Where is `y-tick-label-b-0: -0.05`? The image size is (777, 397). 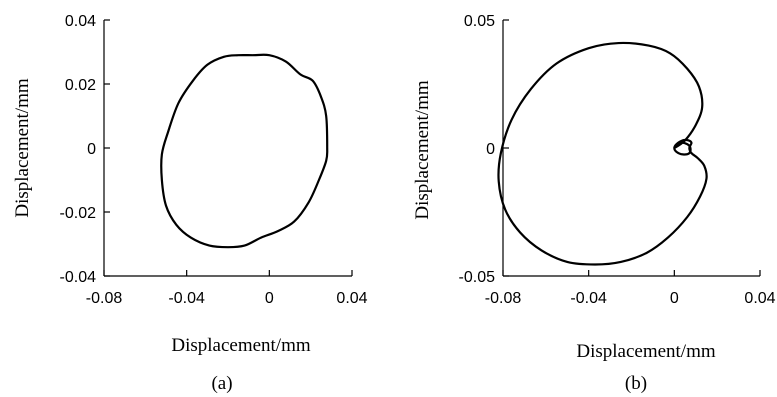
y-tick-label-b-0: -0.05 is located at coordinates (477, 277).